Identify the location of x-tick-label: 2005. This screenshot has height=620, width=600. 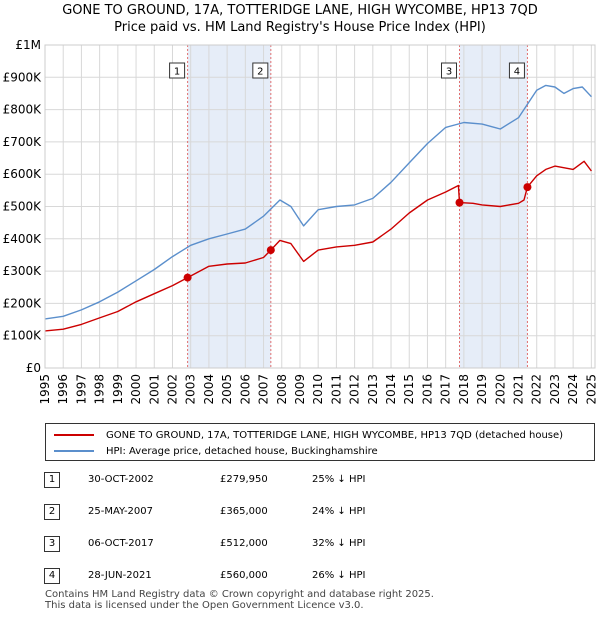
(227, 389).